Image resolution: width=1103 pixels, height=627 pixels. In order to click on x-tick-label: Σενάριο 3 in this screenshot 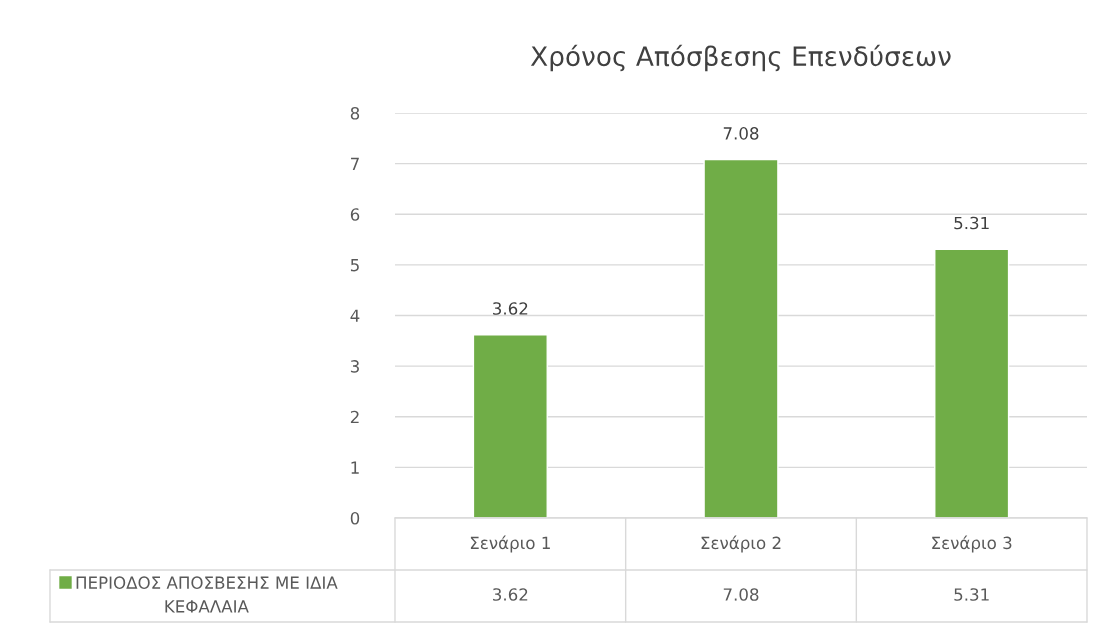, I will do `click(972, 544)`.